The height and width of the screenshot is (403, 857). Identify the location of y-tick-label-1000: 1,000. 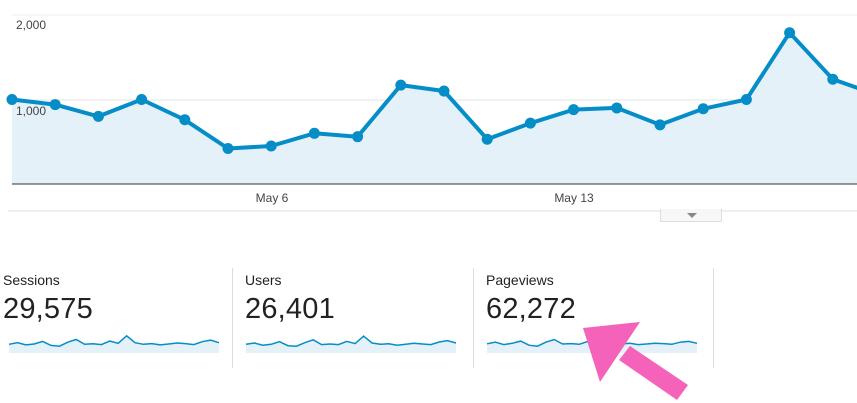
(31, 111).